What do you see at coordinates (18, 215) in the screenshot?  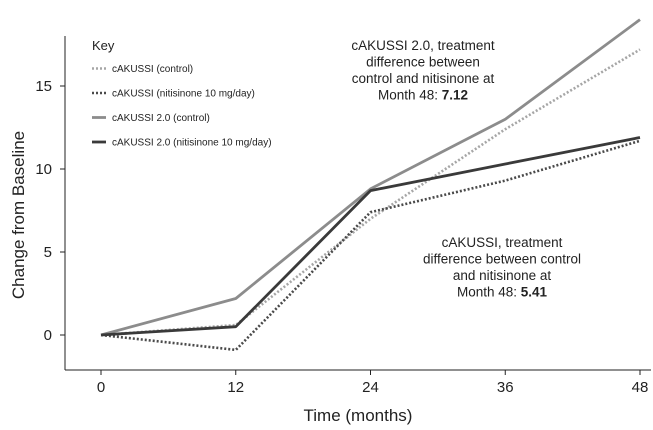 I see `y-axis-title: Change from Baseline` at bounding box center [18, 215].